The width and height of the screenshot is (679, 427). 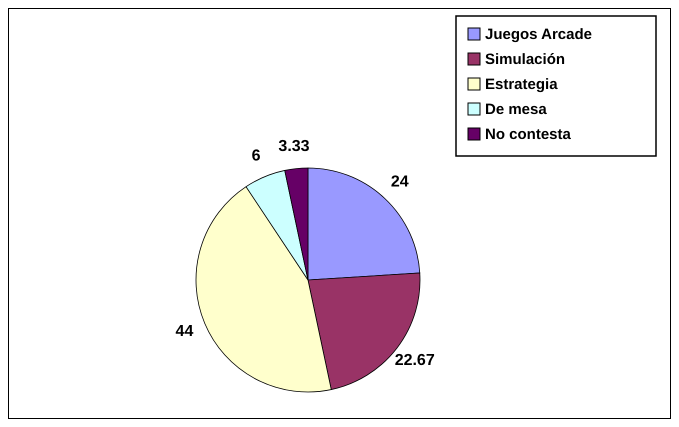 What do you see at coordinates (185, 331) in the screenshot?
I see `data-label: 44` at bounding box center [185, 331].